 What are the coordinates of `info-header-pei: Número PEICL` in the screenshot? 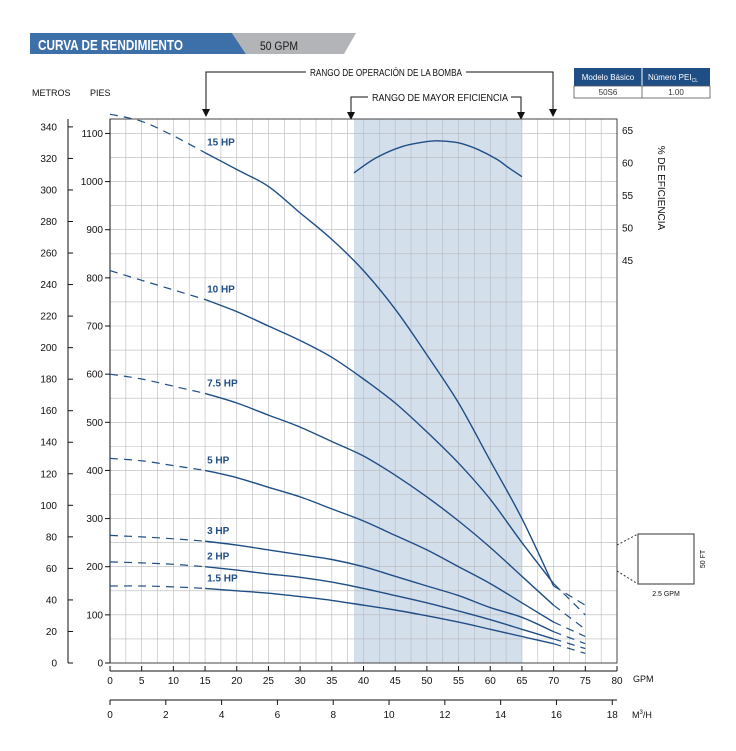 It's located at (673, 78).